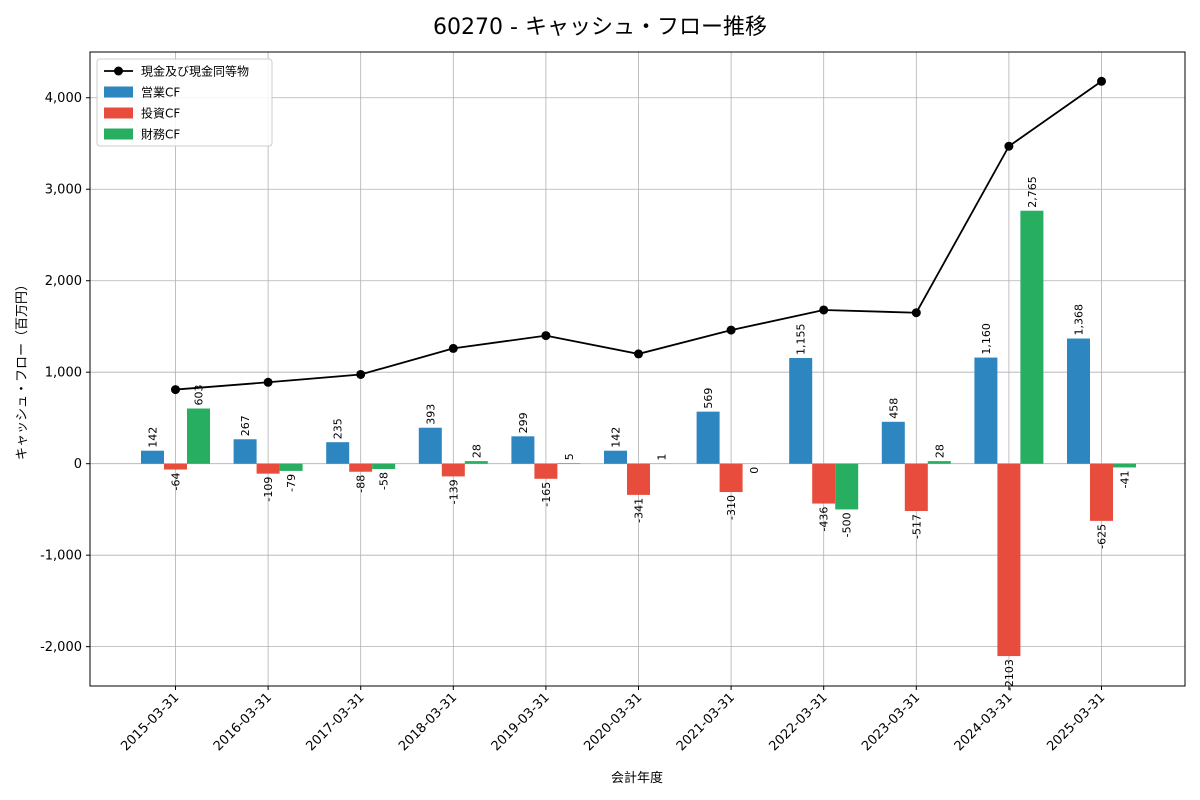  Describe the element at coordinates (1102, 536) in the screenshot. I see `data-label: -625` at that location.